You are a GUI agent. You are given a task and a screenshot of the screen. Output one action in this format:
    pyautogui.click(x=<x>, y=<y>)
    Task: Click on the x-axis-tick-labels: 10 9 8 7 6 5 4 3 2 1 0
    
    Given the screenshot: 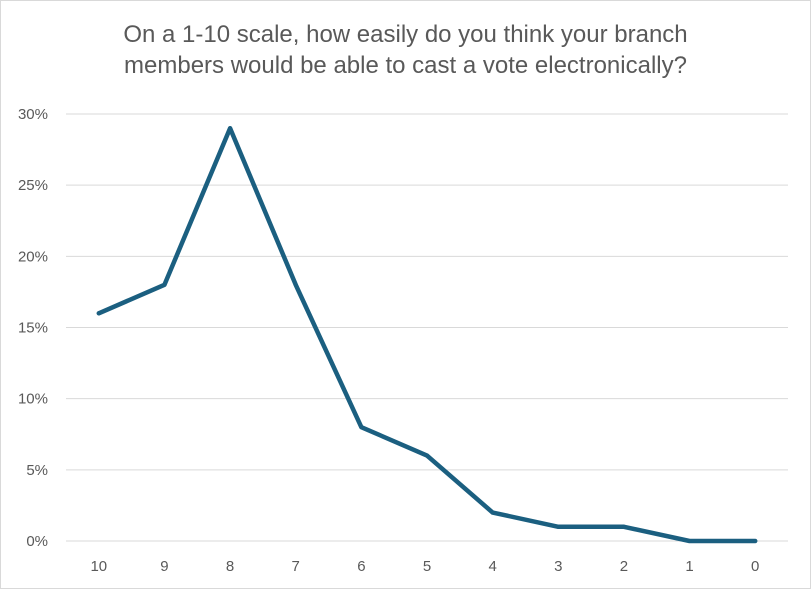 What is the action you would take?
    pyautogui.click(x=424, y=566)
    